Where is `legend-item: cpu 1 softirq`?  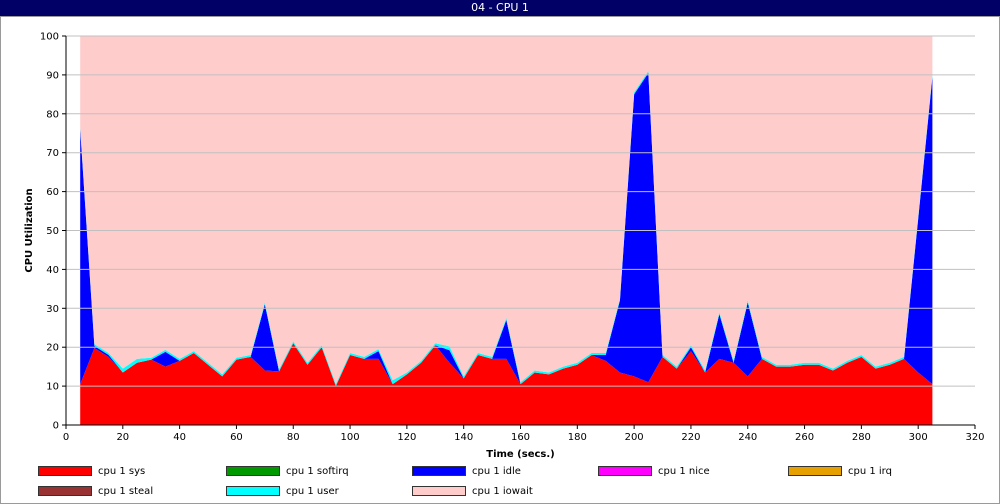
legend-item: cpu 1 softirq is located at coordinates (287, 472).